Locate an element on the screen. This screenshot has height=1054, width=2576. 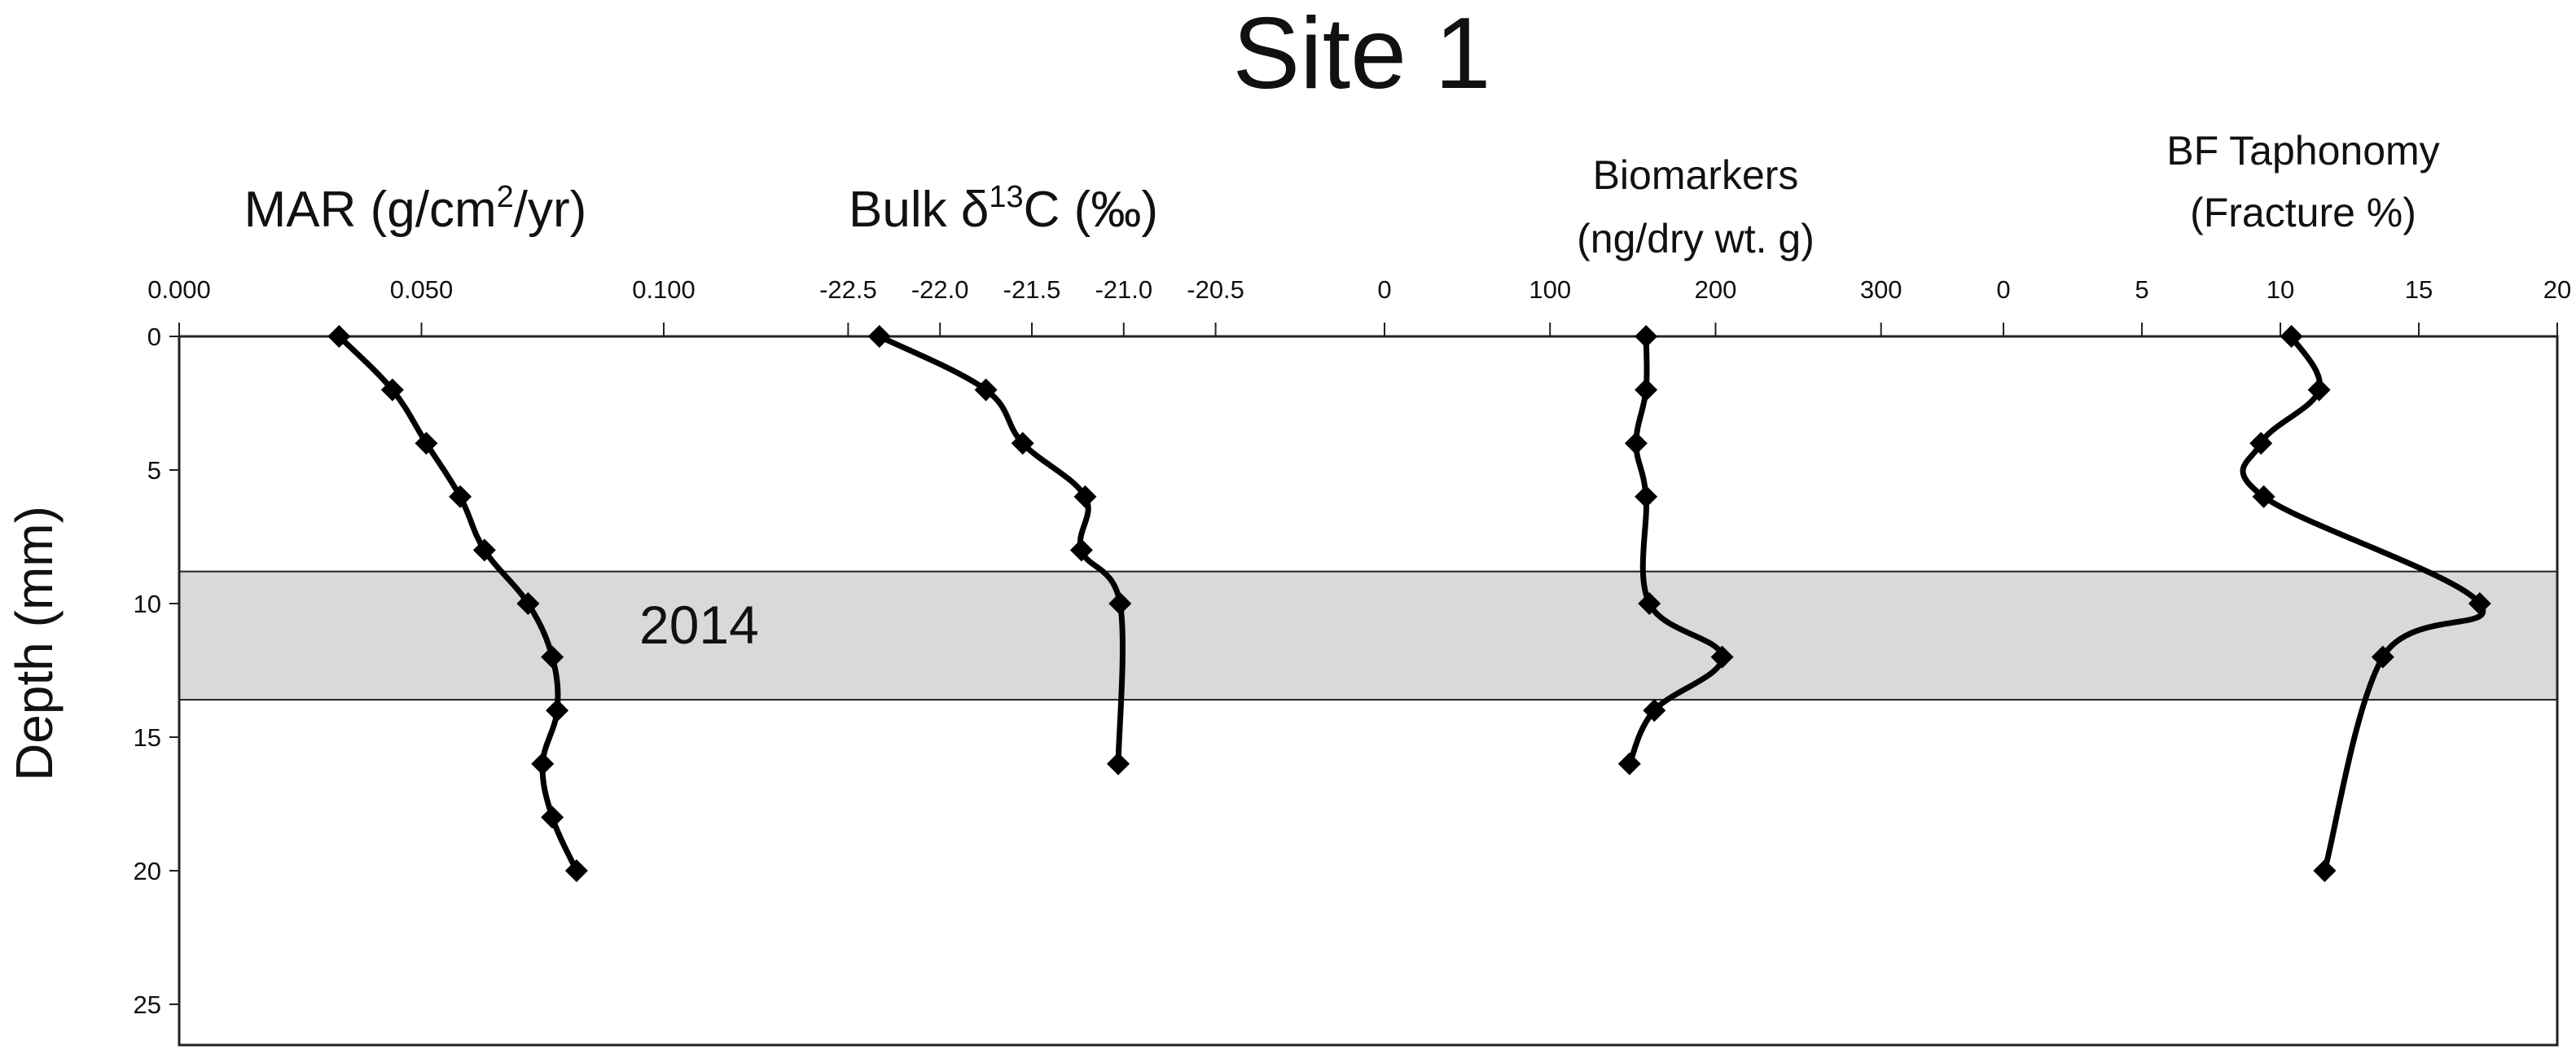
y-tick-label: 0 is located at coordinates (154, 337).